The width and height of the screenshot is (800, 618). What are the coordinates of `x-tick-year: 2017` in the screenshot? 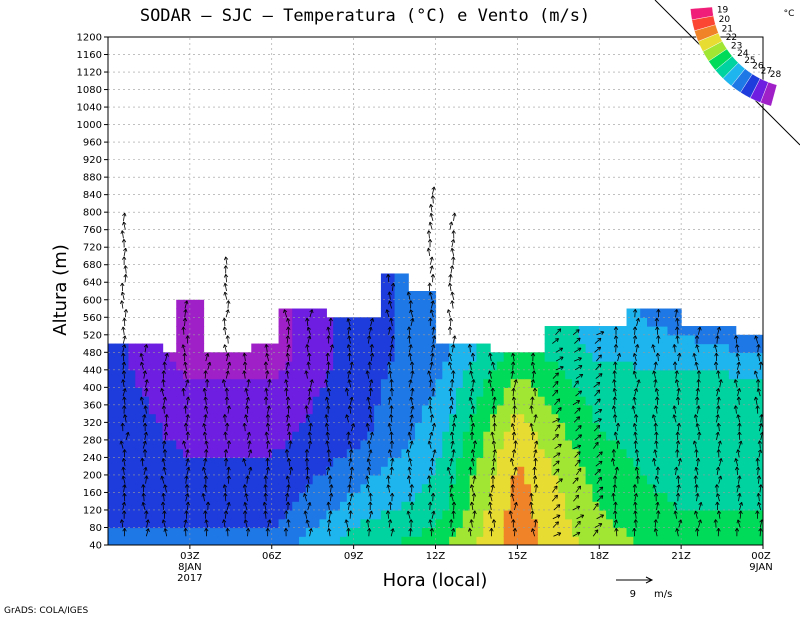 It's located at (189, 578).